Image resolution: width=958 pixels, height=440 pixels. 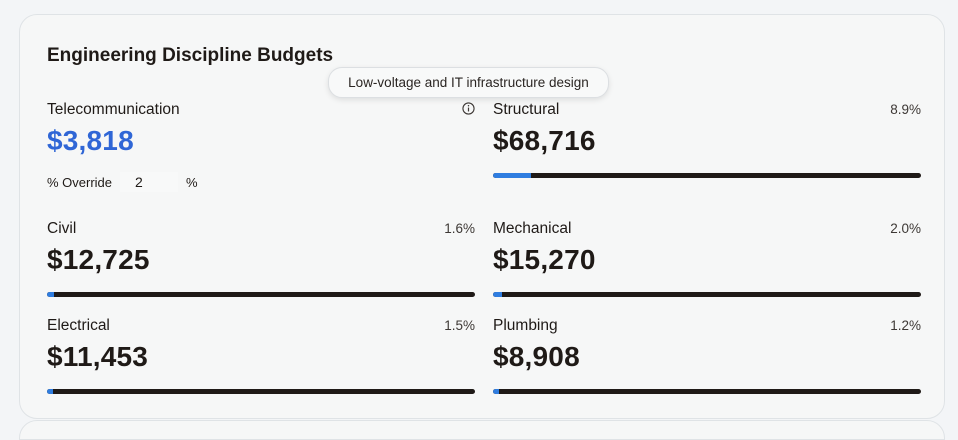 I want to click on discipline-label: Telecommunication, so click(x=113, y=109).